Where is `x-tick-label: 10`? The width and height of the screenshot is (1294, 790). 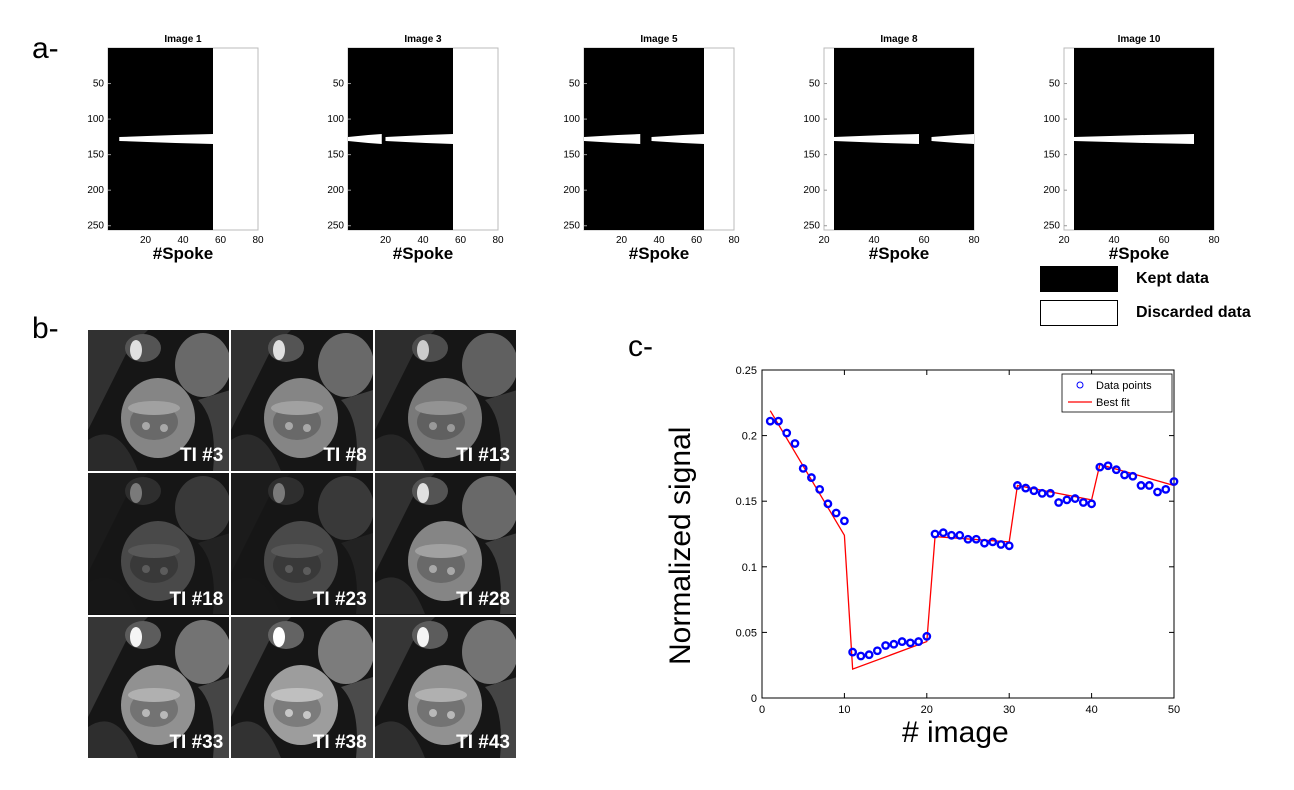
x-tick-label: 10 is located at coordinates (844, 710).